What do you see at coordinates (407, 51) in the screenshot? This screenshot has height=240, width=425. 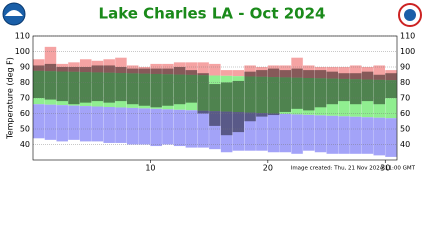 I see `y-tick-label-right: 100` at bounding box center [407, 51].